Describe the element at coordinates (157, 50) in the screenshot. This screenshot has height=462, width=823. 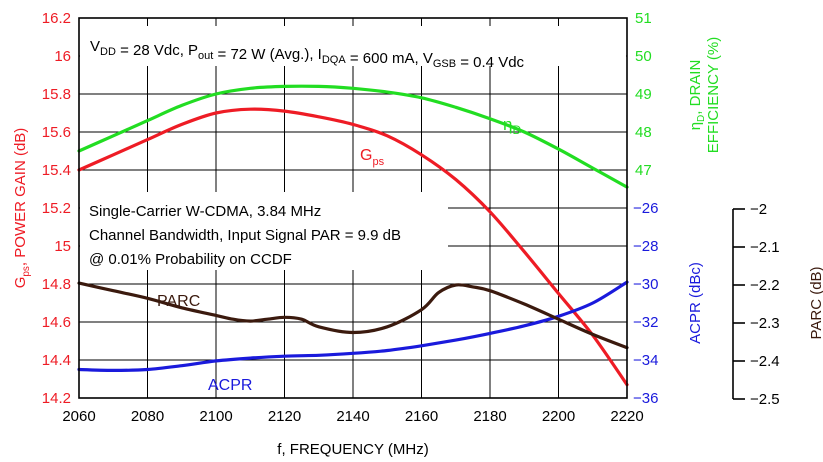
I see `conditions-text-part: = 28 Vdc, P` at that location.